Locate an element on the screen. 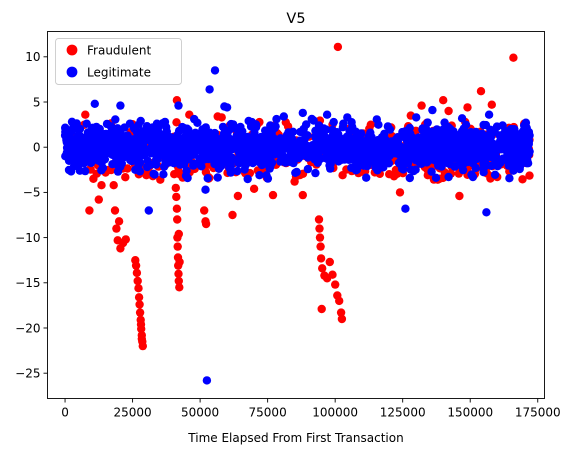  y-tick-label: 0 is located at coordinates (37, 148).